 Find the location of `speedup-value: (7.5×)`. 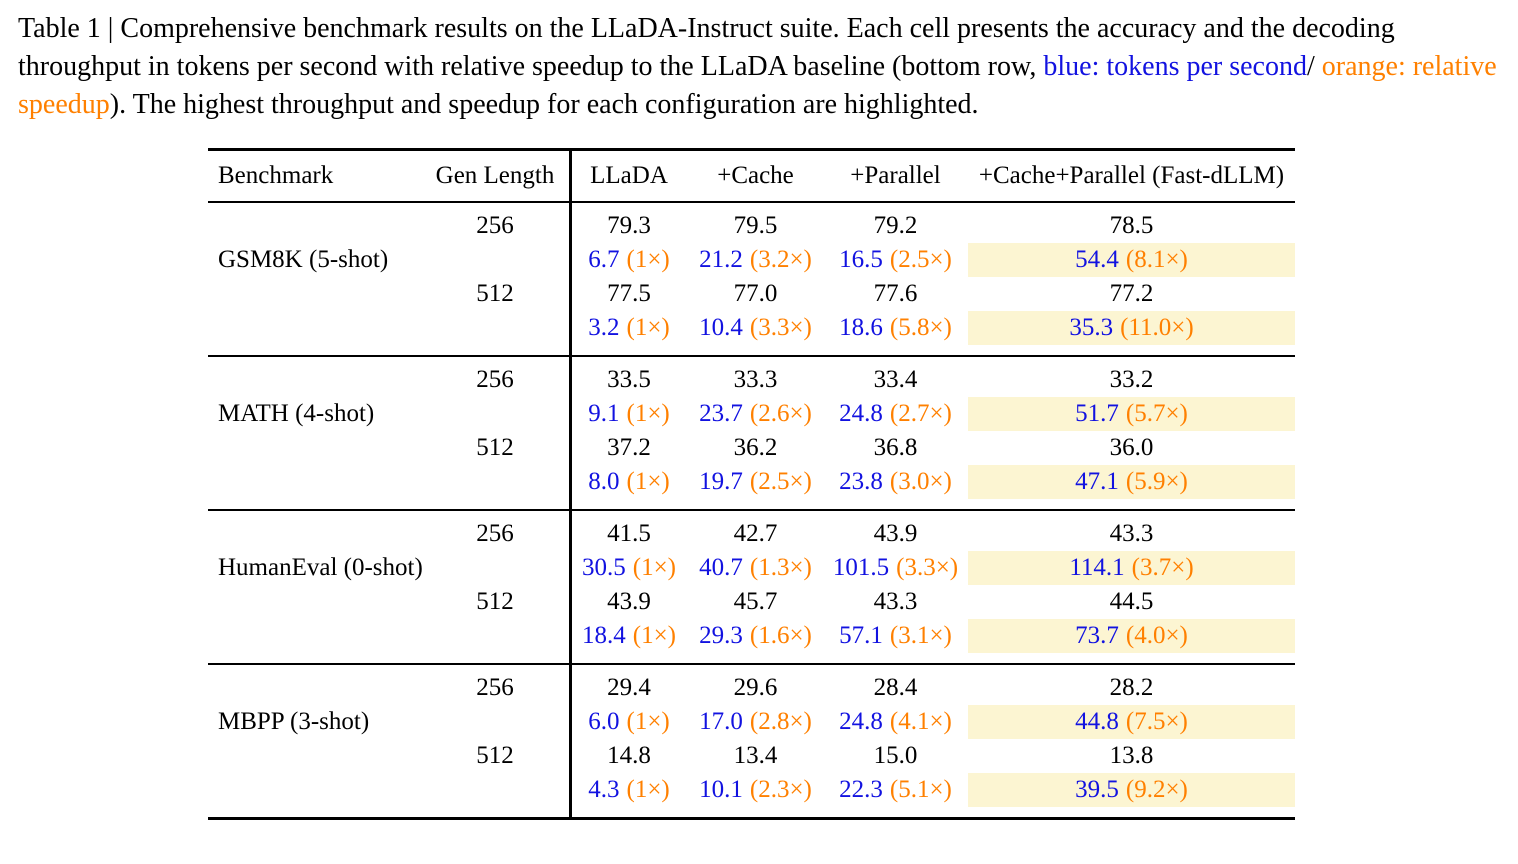

speedup-value: (7.5×) is located at coordinates (1156, 721).